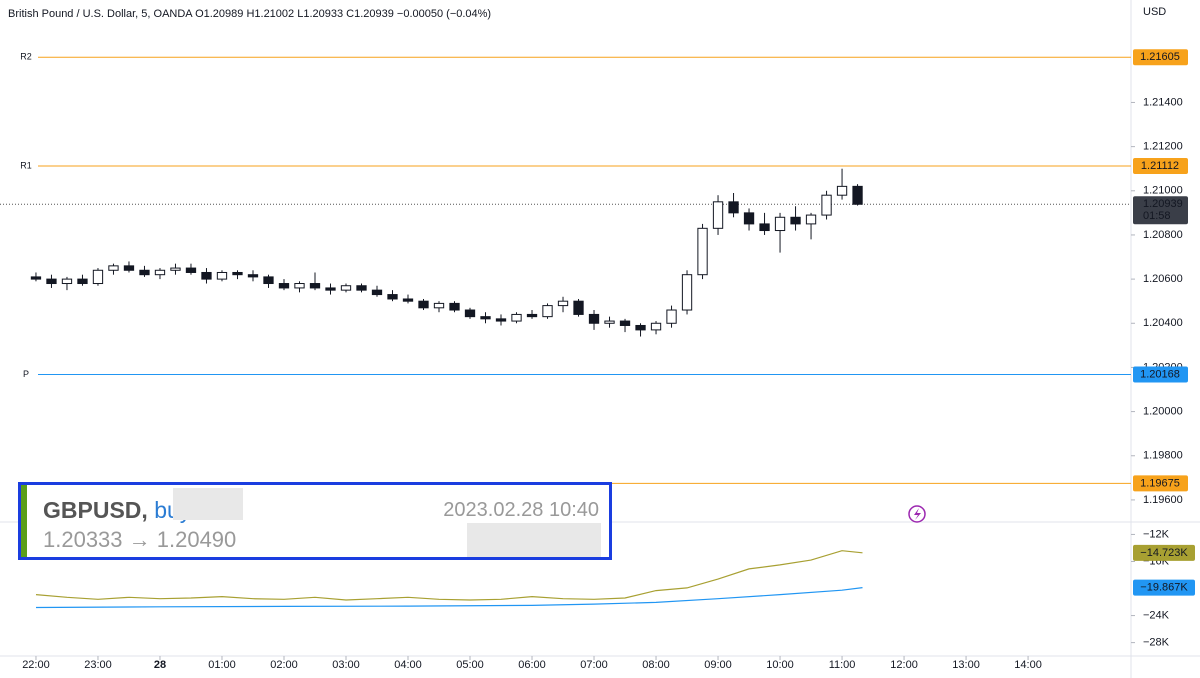 The width and height of the screenshot is (1200, 678). Describe the element at coordinates (656, 665) in the screenshot. I see `x-tick-label: 08:00` at that location.